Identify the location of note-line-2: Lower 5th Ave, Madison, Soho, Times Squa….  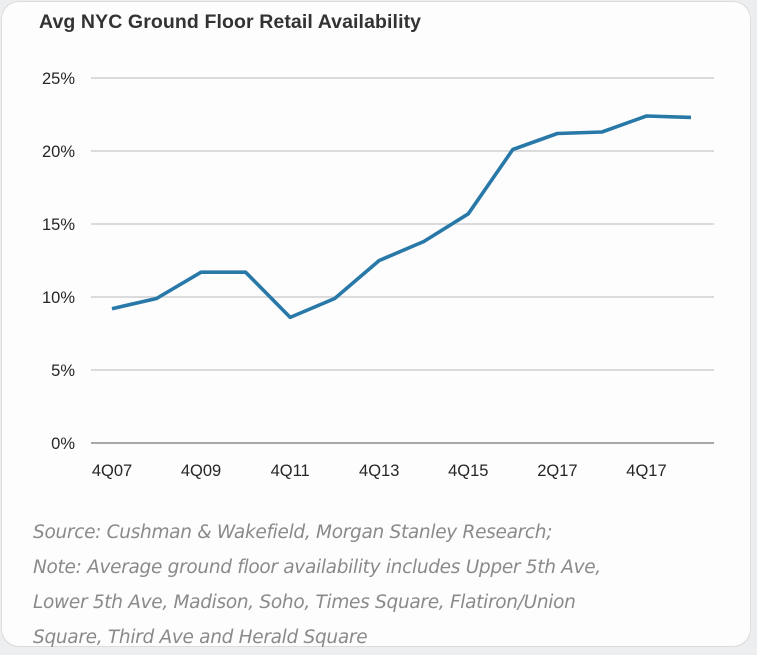
(390, 602).